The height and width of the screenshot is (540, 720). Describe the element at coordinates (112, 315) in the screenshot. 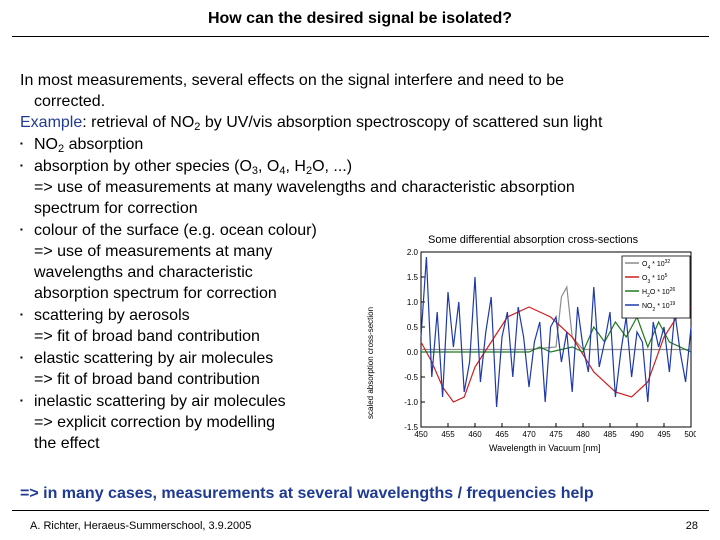

I see `bullet-4-text: scattering by aerosols` at that location.